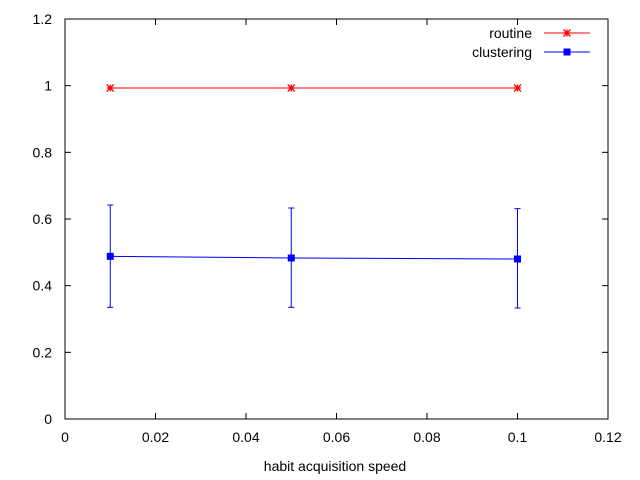 The height and width of the screenshot is (480, 640). I want to click on y-tick-label: 0, so click(48, 419).